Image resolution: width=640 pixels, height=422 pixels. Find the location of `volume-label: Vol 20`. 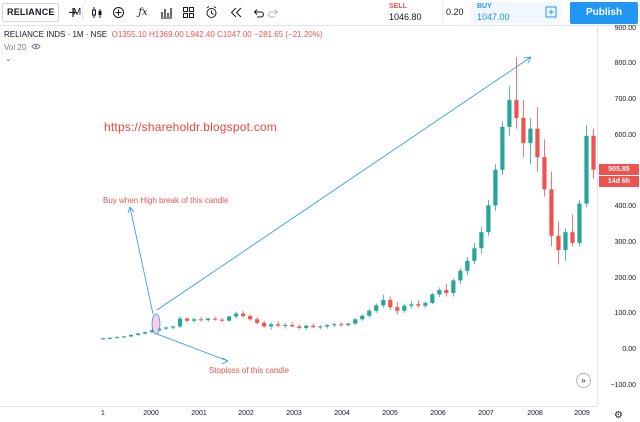

volume-label: Vol 20 is located at coordinates (15, 47).